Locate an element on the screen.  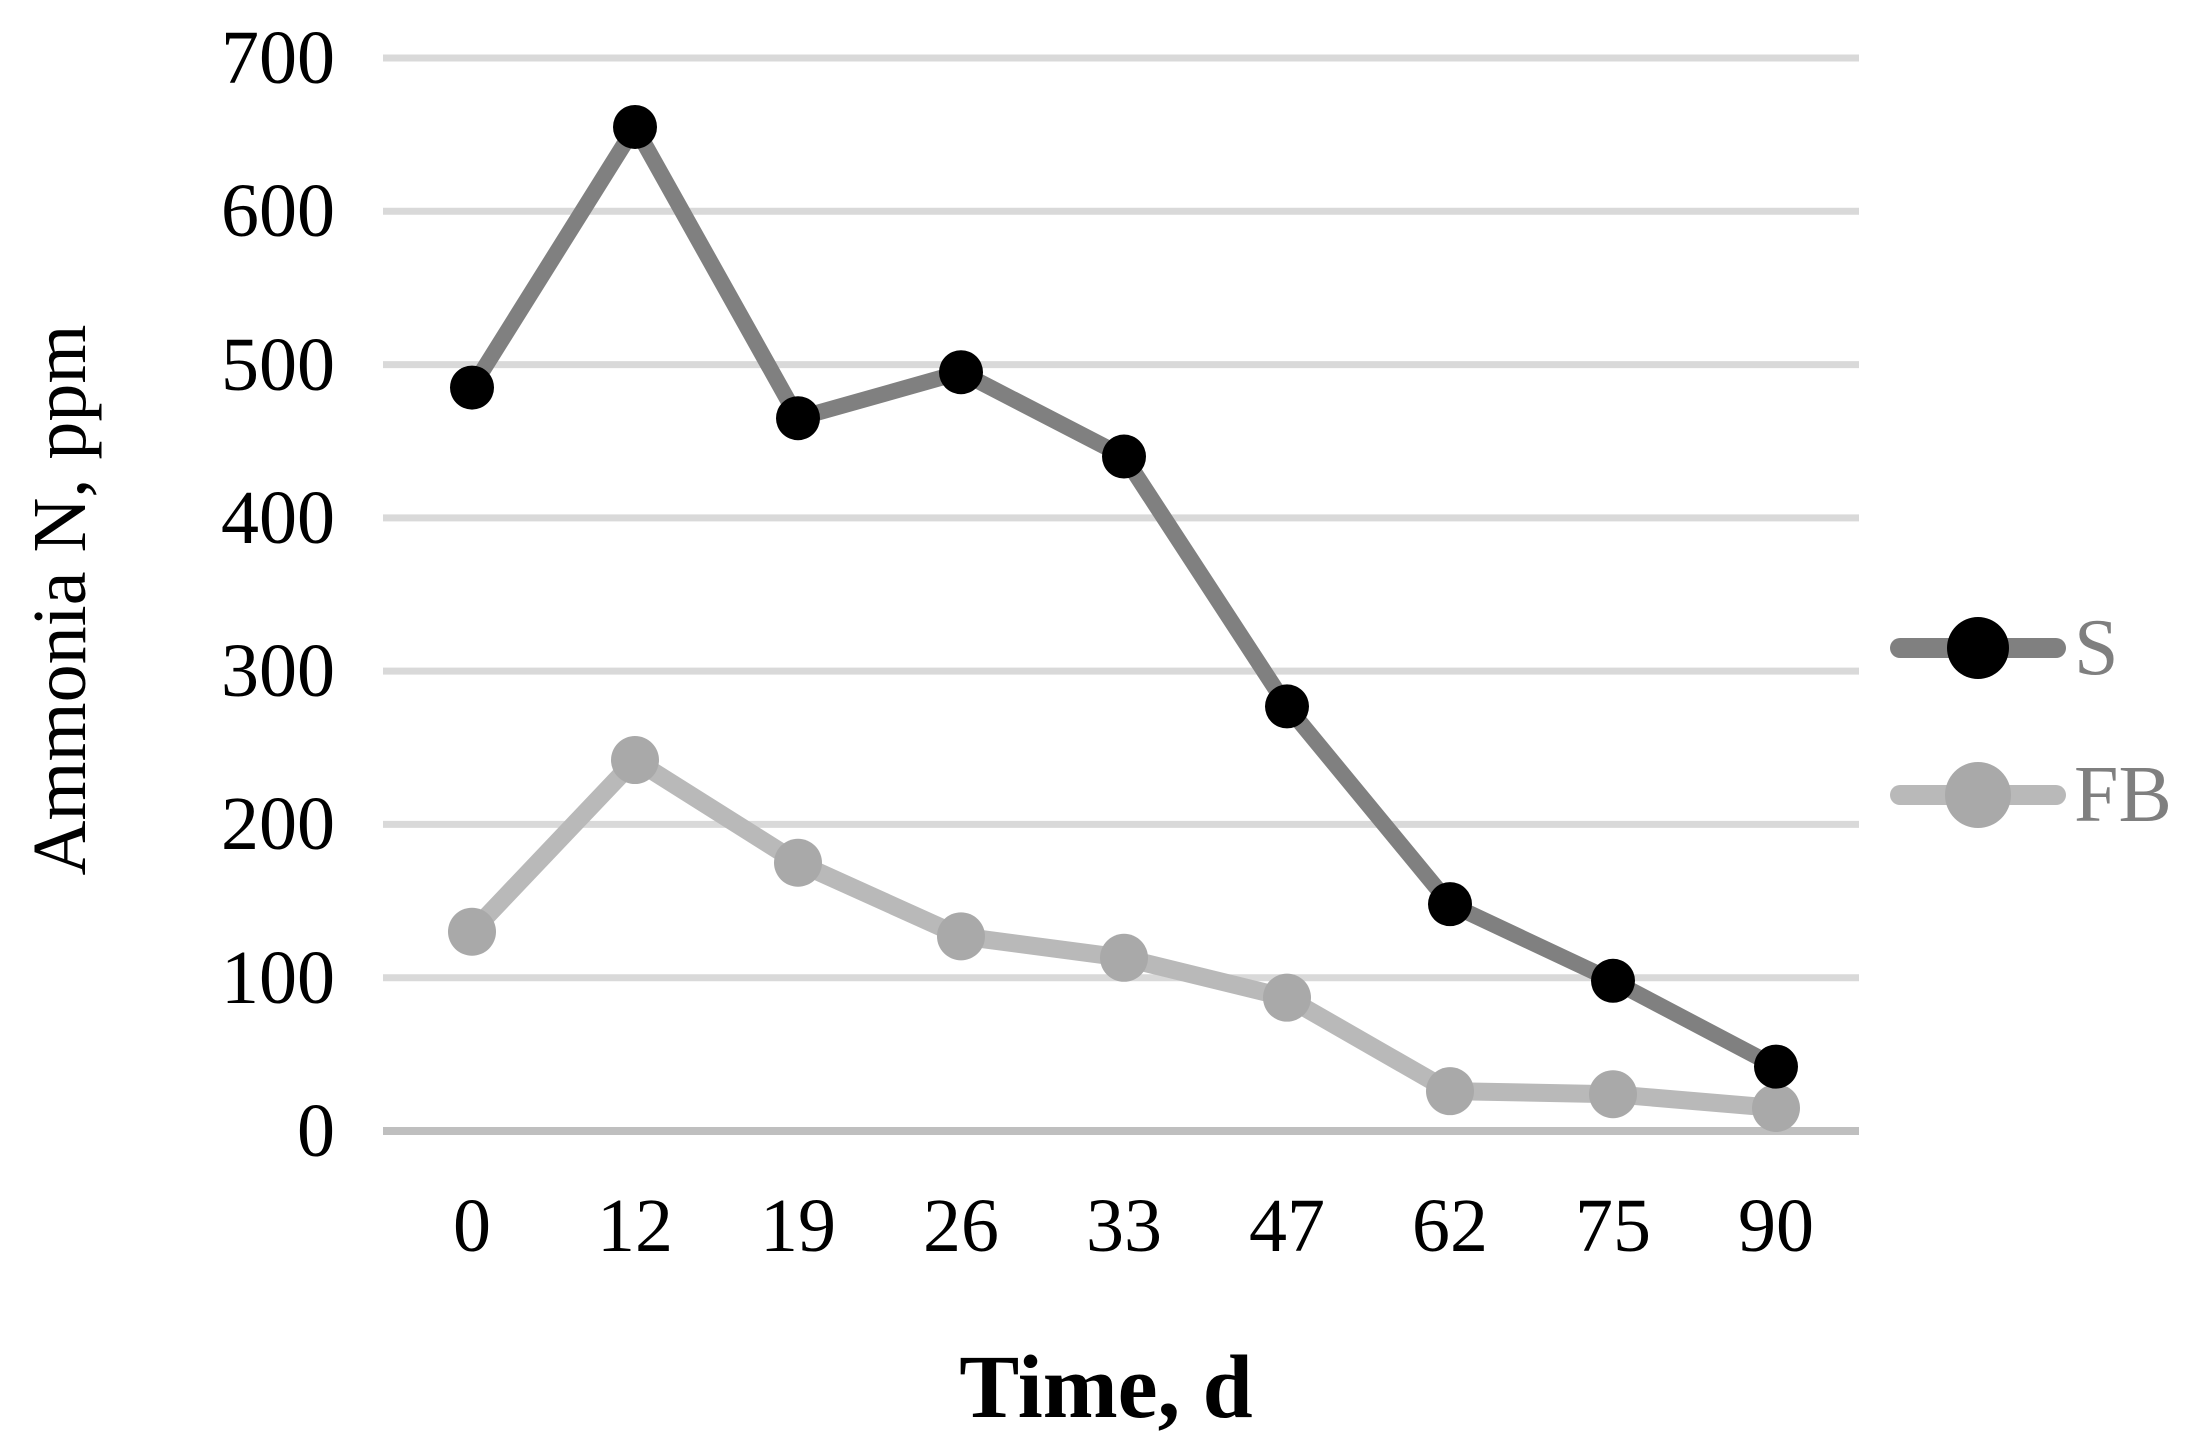
y-tick-label: 0 is located at coordinates (316, 1131).